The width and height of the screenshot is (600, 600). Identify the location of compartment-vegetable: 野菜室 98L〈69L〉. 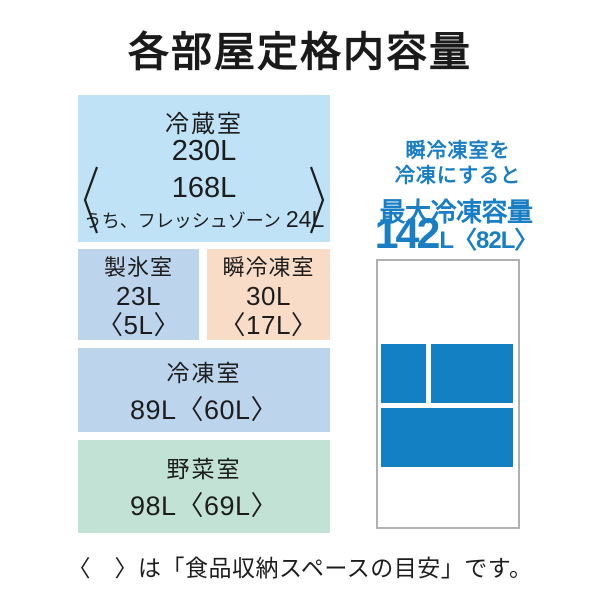
(204, 486).